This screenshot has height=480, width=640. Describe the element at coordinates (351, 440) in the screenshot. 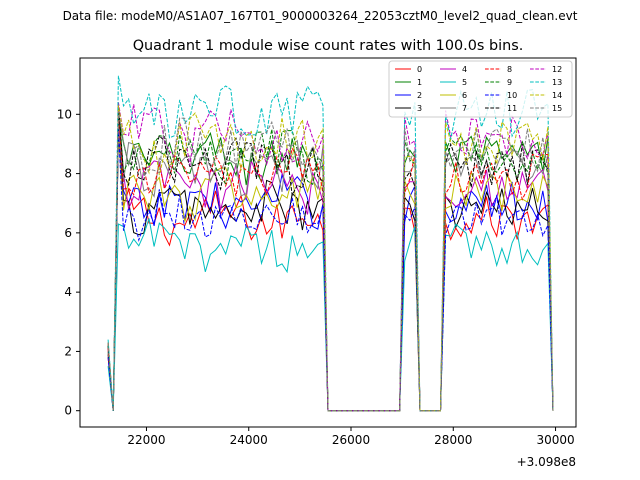

I see `x-tick-label-26000: 26000` at that location.